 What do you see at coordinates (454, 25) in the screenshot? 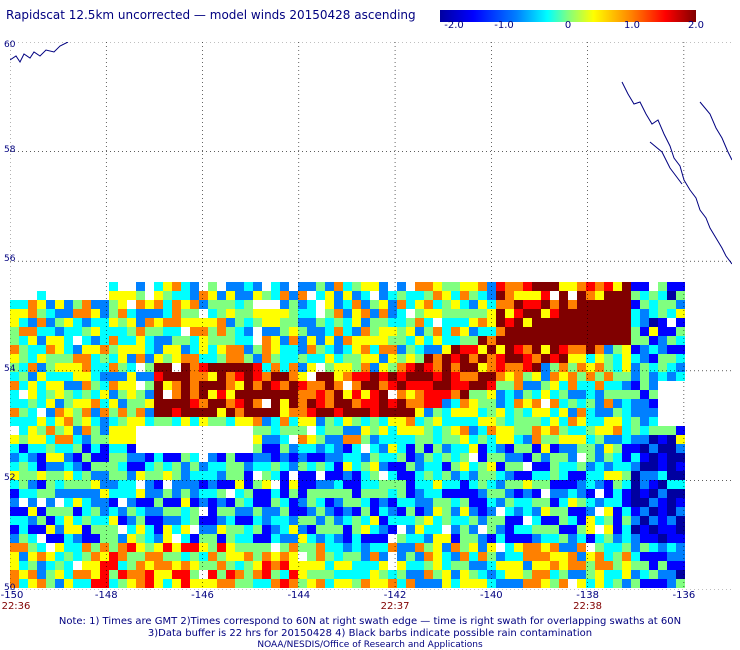
I see `color-scale-tick: -2.0` at bounding box center [454, 25].